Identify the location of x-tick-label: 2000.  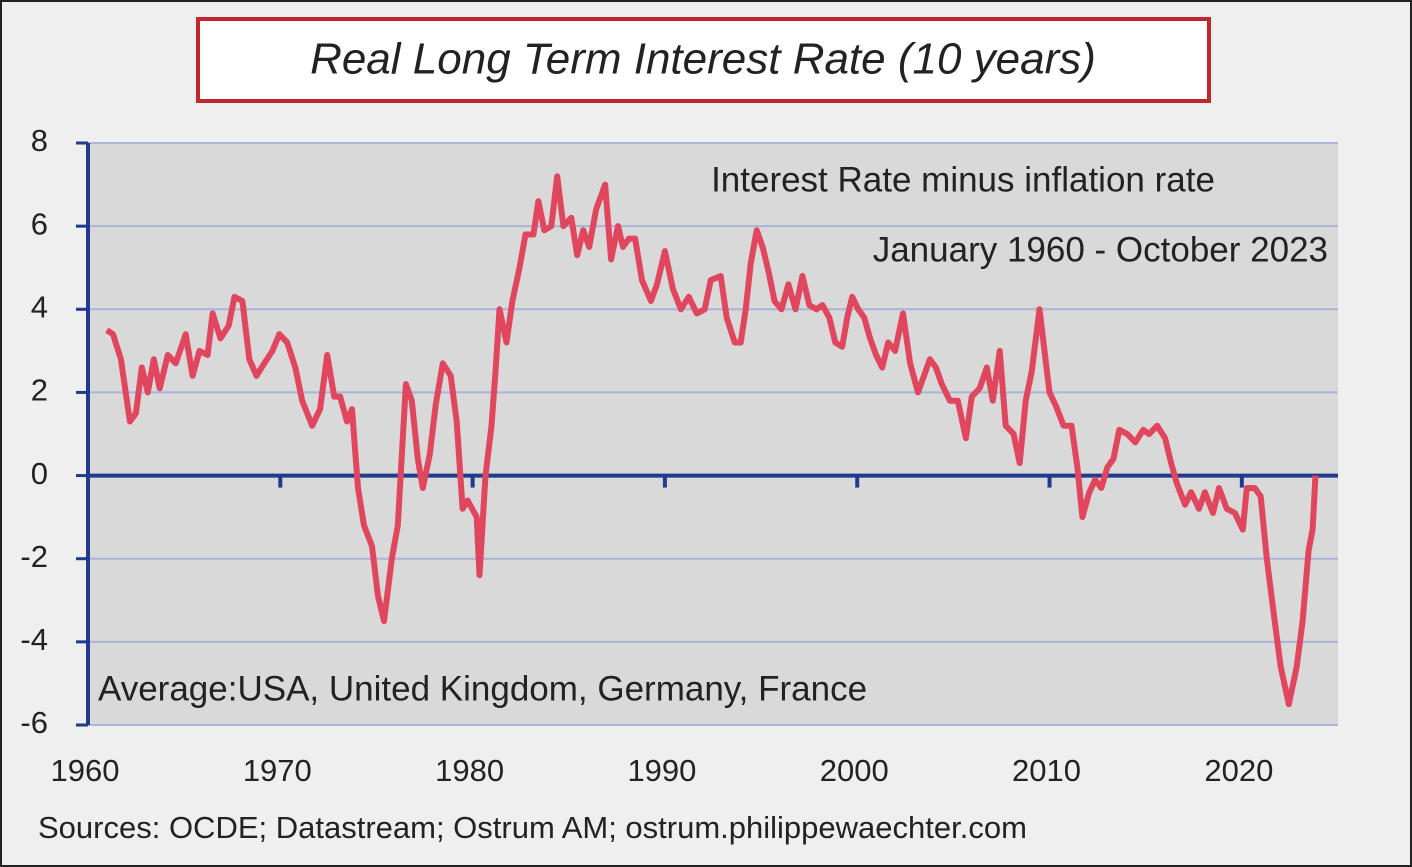
(854, 770).